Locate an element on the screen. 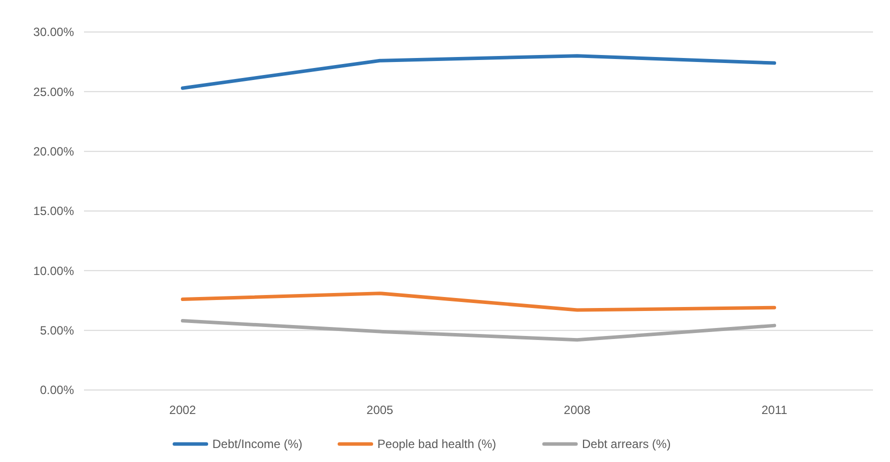 The image size is (890, 462). y-tick-label: 30.00% is located at coordinates (53, 32).